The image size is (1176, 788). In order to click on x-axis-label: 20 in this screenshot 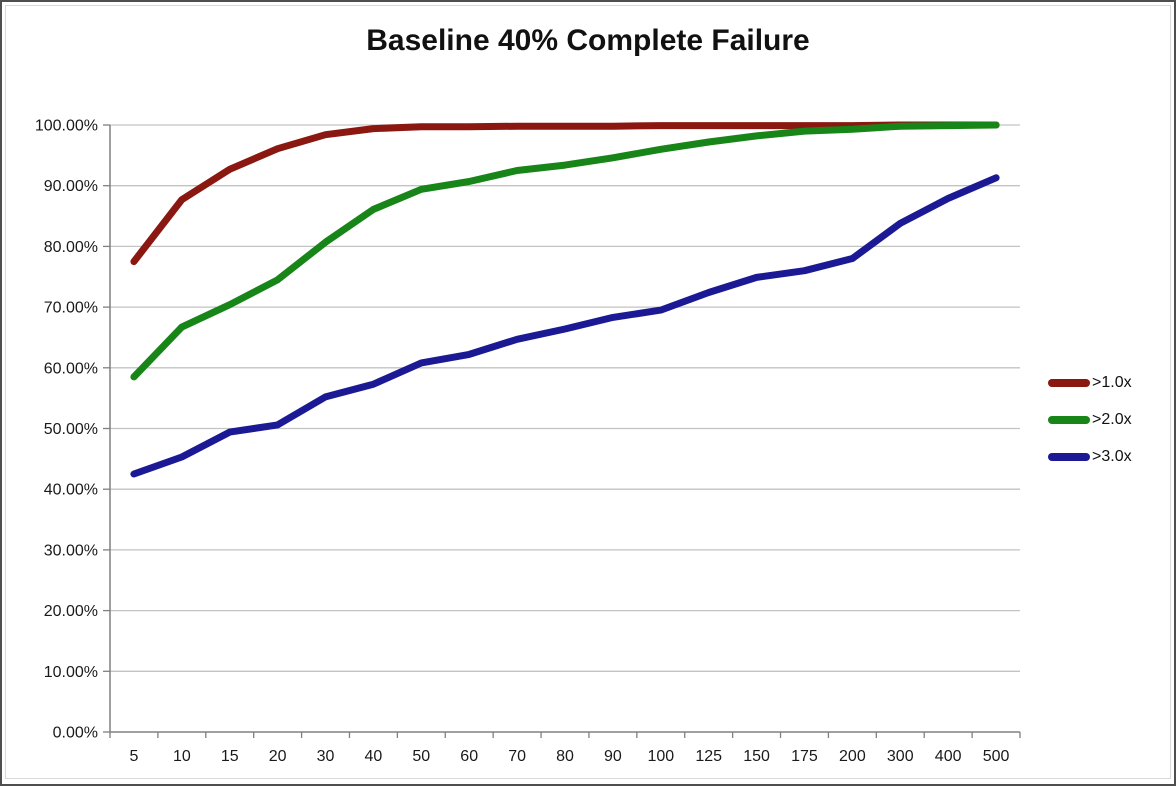, I will do `click(278, 756)`.